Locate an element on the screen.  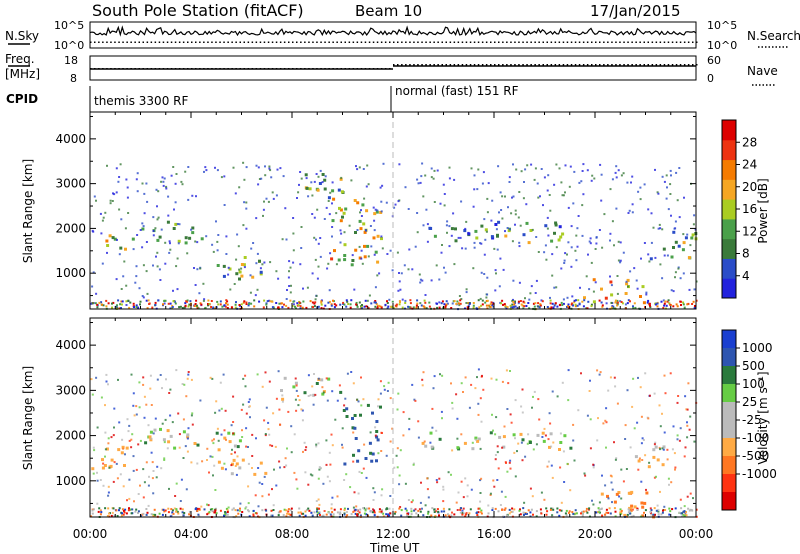
power-colorbar-tick-label: 20 is located at coordinates (749, 187).